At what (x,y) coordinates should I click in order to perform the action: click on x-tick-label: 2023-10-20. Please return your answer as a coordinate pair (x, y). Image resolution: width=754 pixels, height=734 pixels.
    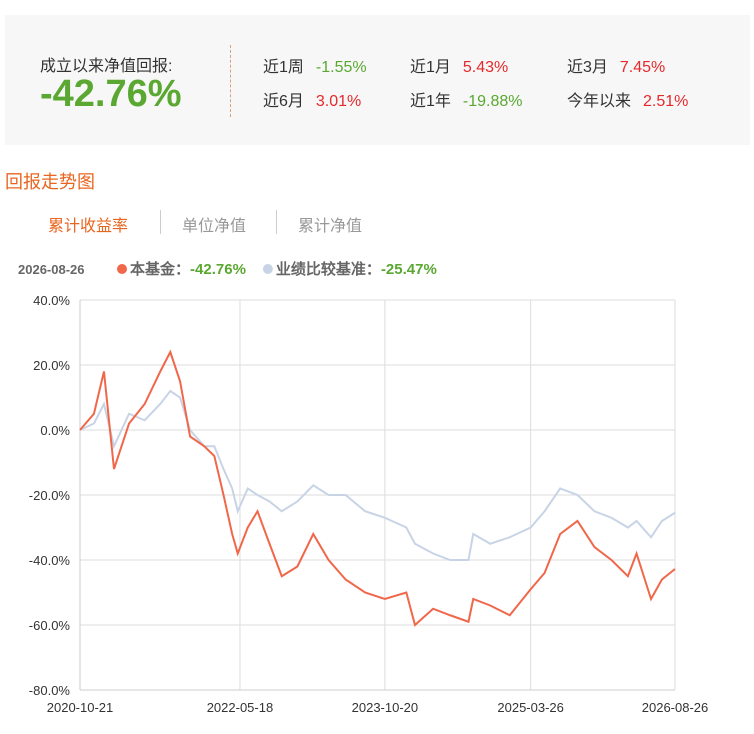
    Looking at the image, I should click on (385, 707).